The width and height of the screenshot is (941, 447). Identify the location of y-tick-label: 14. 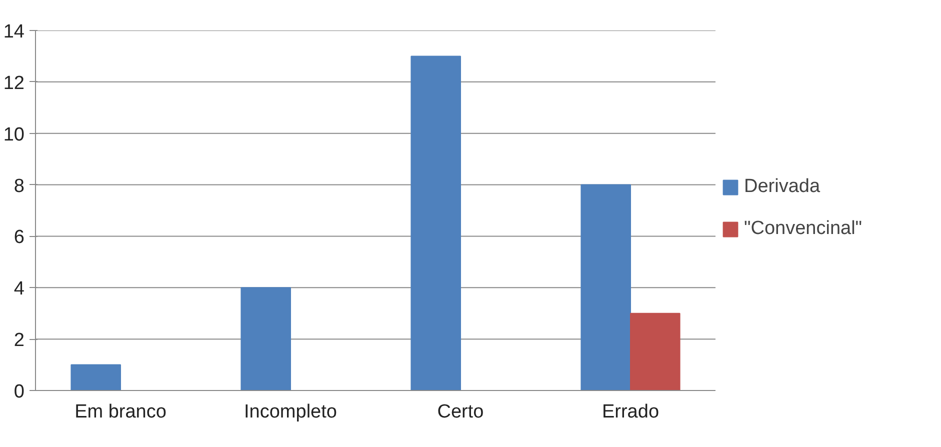
(14, 32).